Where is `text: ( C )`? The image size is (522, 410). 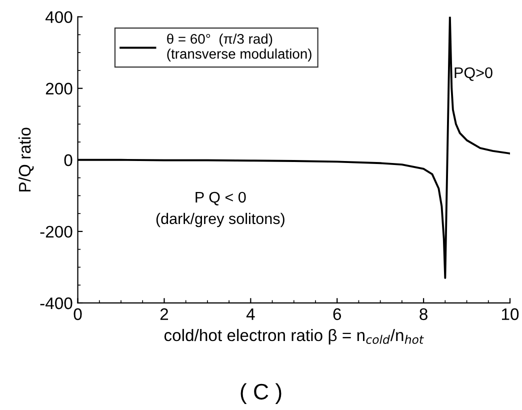
text: ( C ) is located at coordinates (261, 393).